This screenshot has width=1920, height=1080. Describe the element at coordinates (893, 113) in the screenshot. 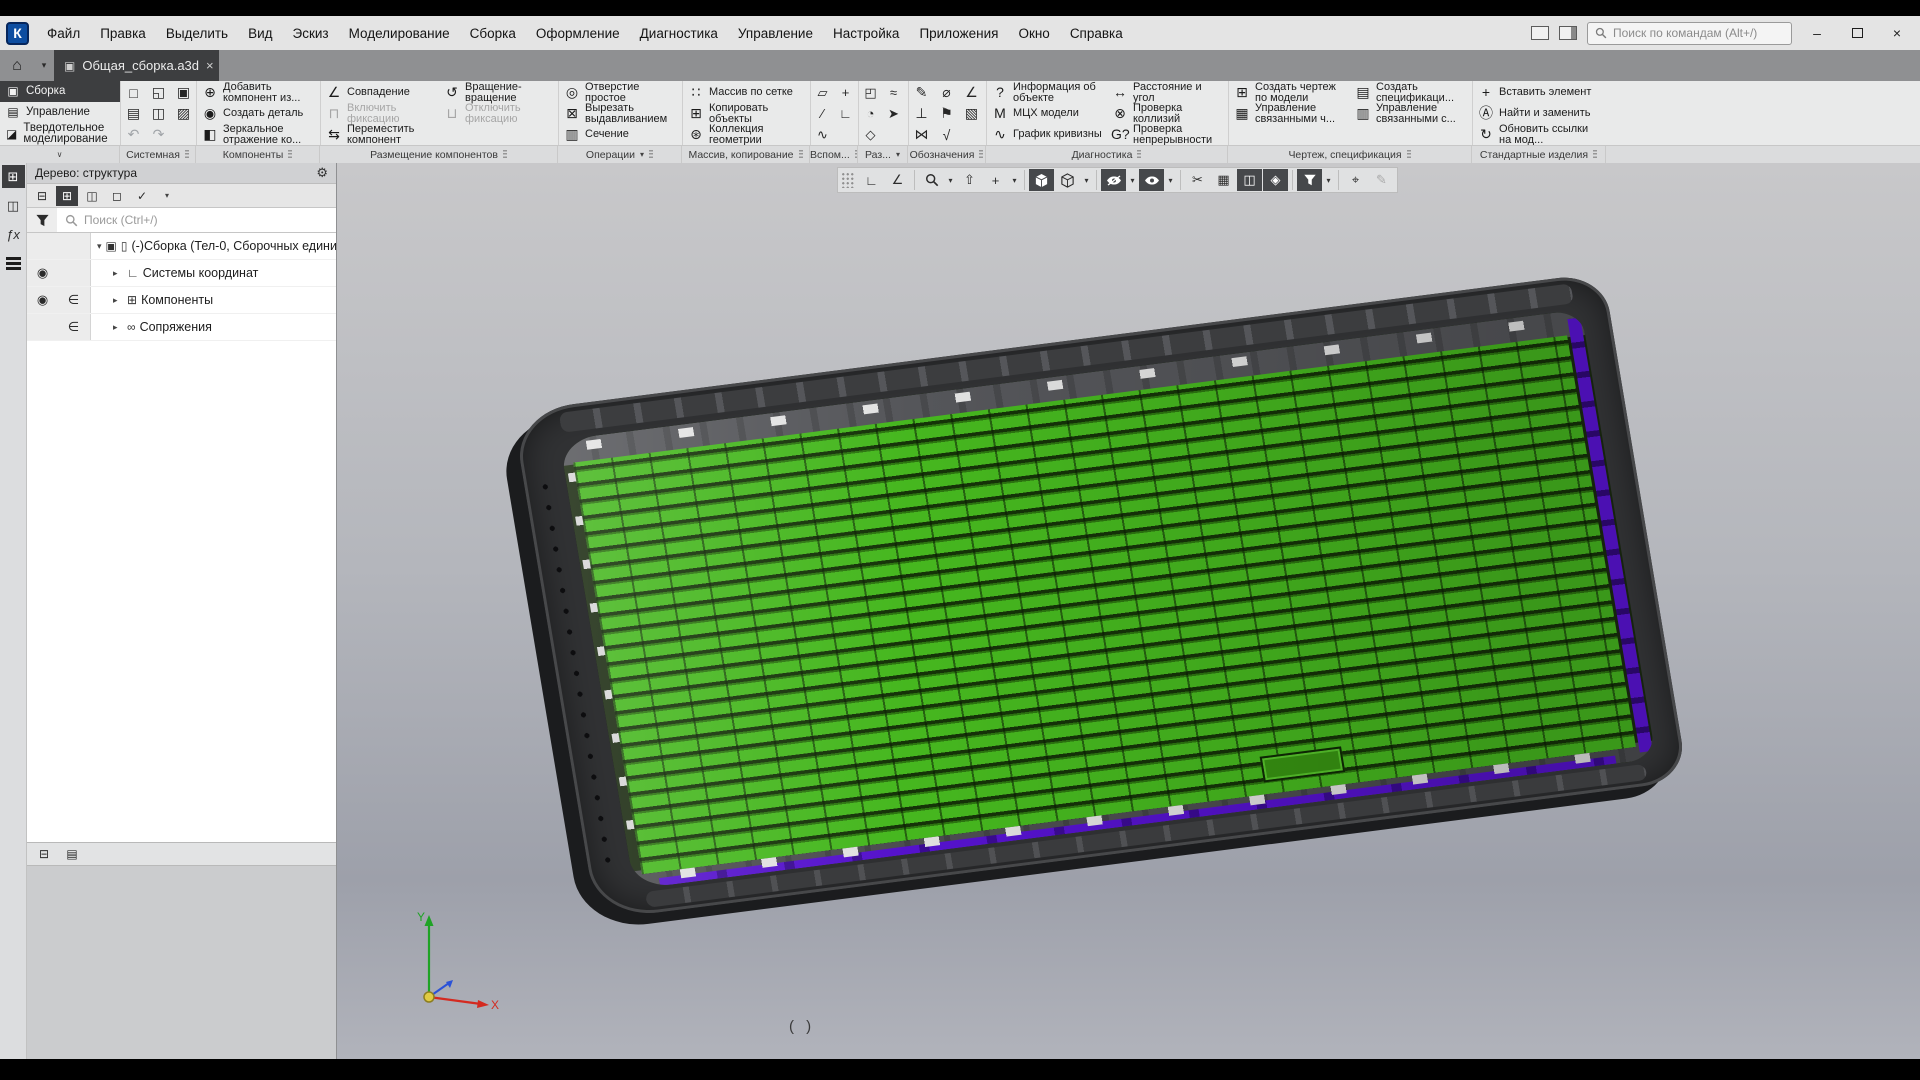

I see `arrow-view-icon: ➤` at that location.